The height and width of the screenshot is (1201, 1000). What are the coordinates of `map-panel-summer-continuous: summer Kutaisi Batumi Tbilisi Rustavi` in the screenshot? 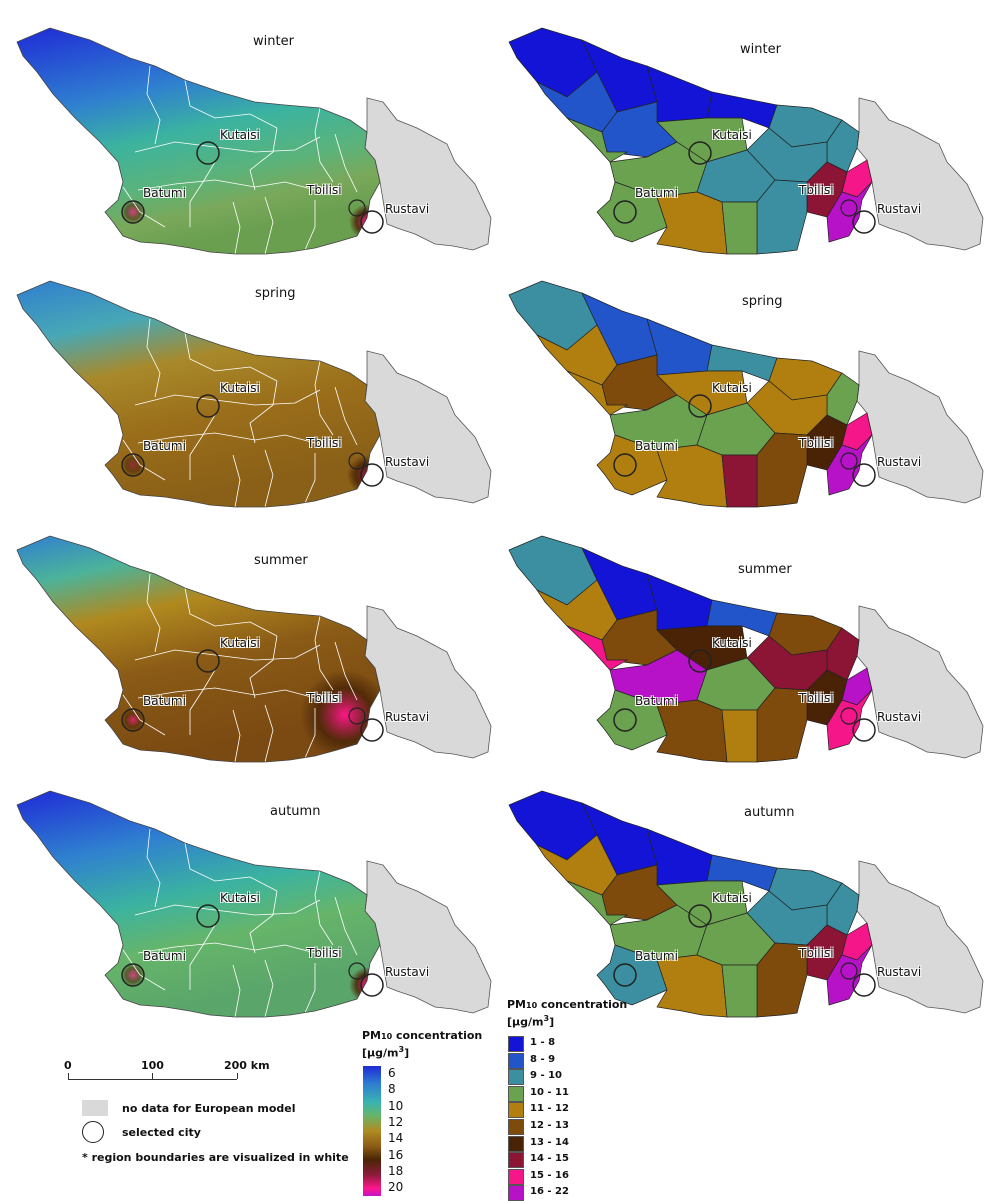 It's located at (255, 650).